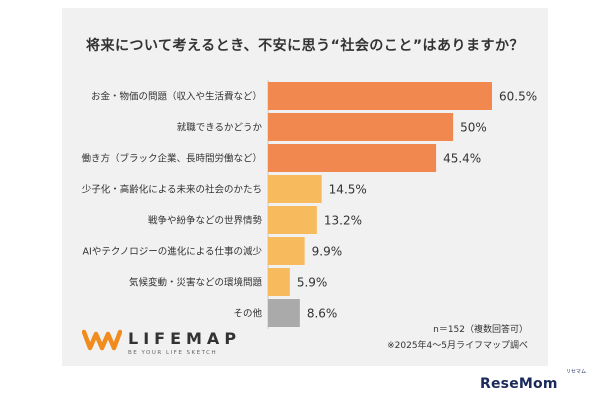  What do you see at coordinates (173, 353) in the screenshot?
I see `lifemap-tagline: BE YOUR LIFE SKETCH` at bounding box center [173, 353].